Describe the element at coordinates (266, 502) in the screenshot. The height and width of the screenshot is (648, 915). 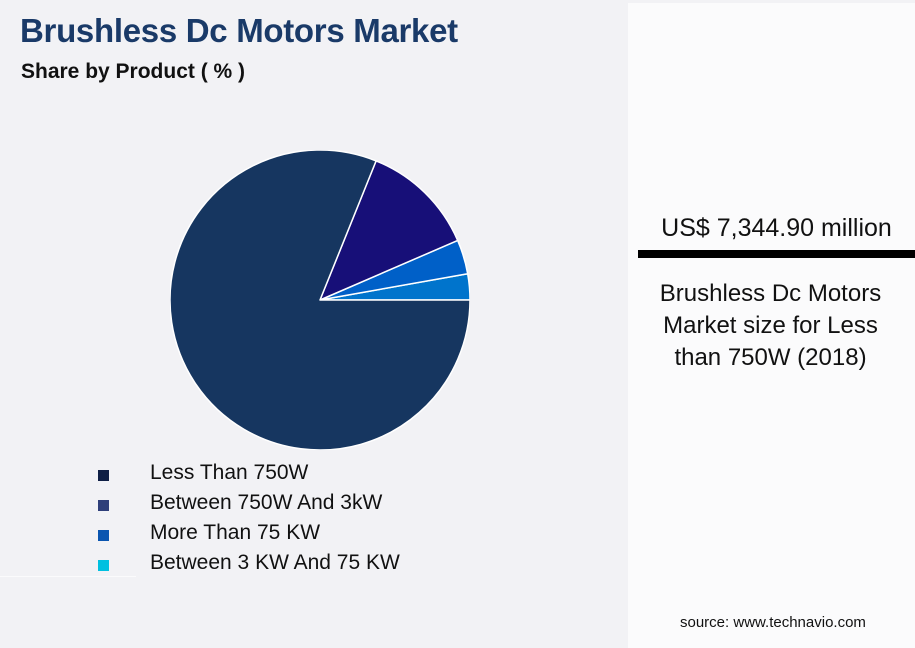
I see `legend-label: Between 750W And 3kW` at that location.